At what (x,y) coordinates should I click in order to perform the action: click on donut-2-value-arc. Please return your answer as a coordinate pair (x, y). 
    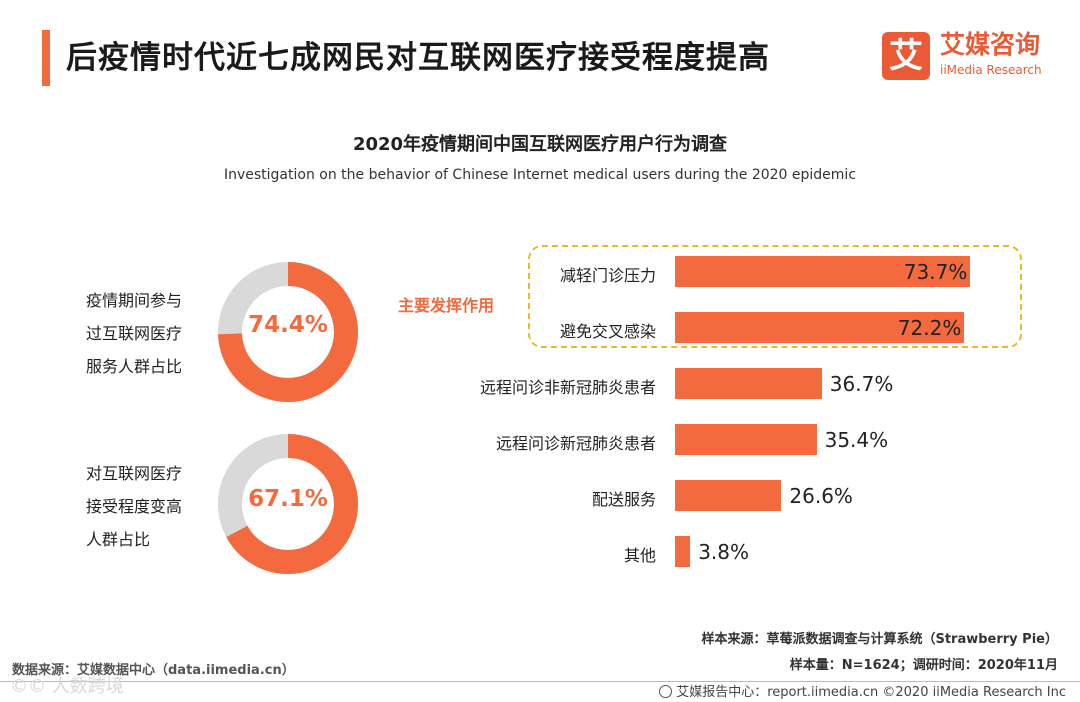
    Looking at the image, I should click on (288, 504).